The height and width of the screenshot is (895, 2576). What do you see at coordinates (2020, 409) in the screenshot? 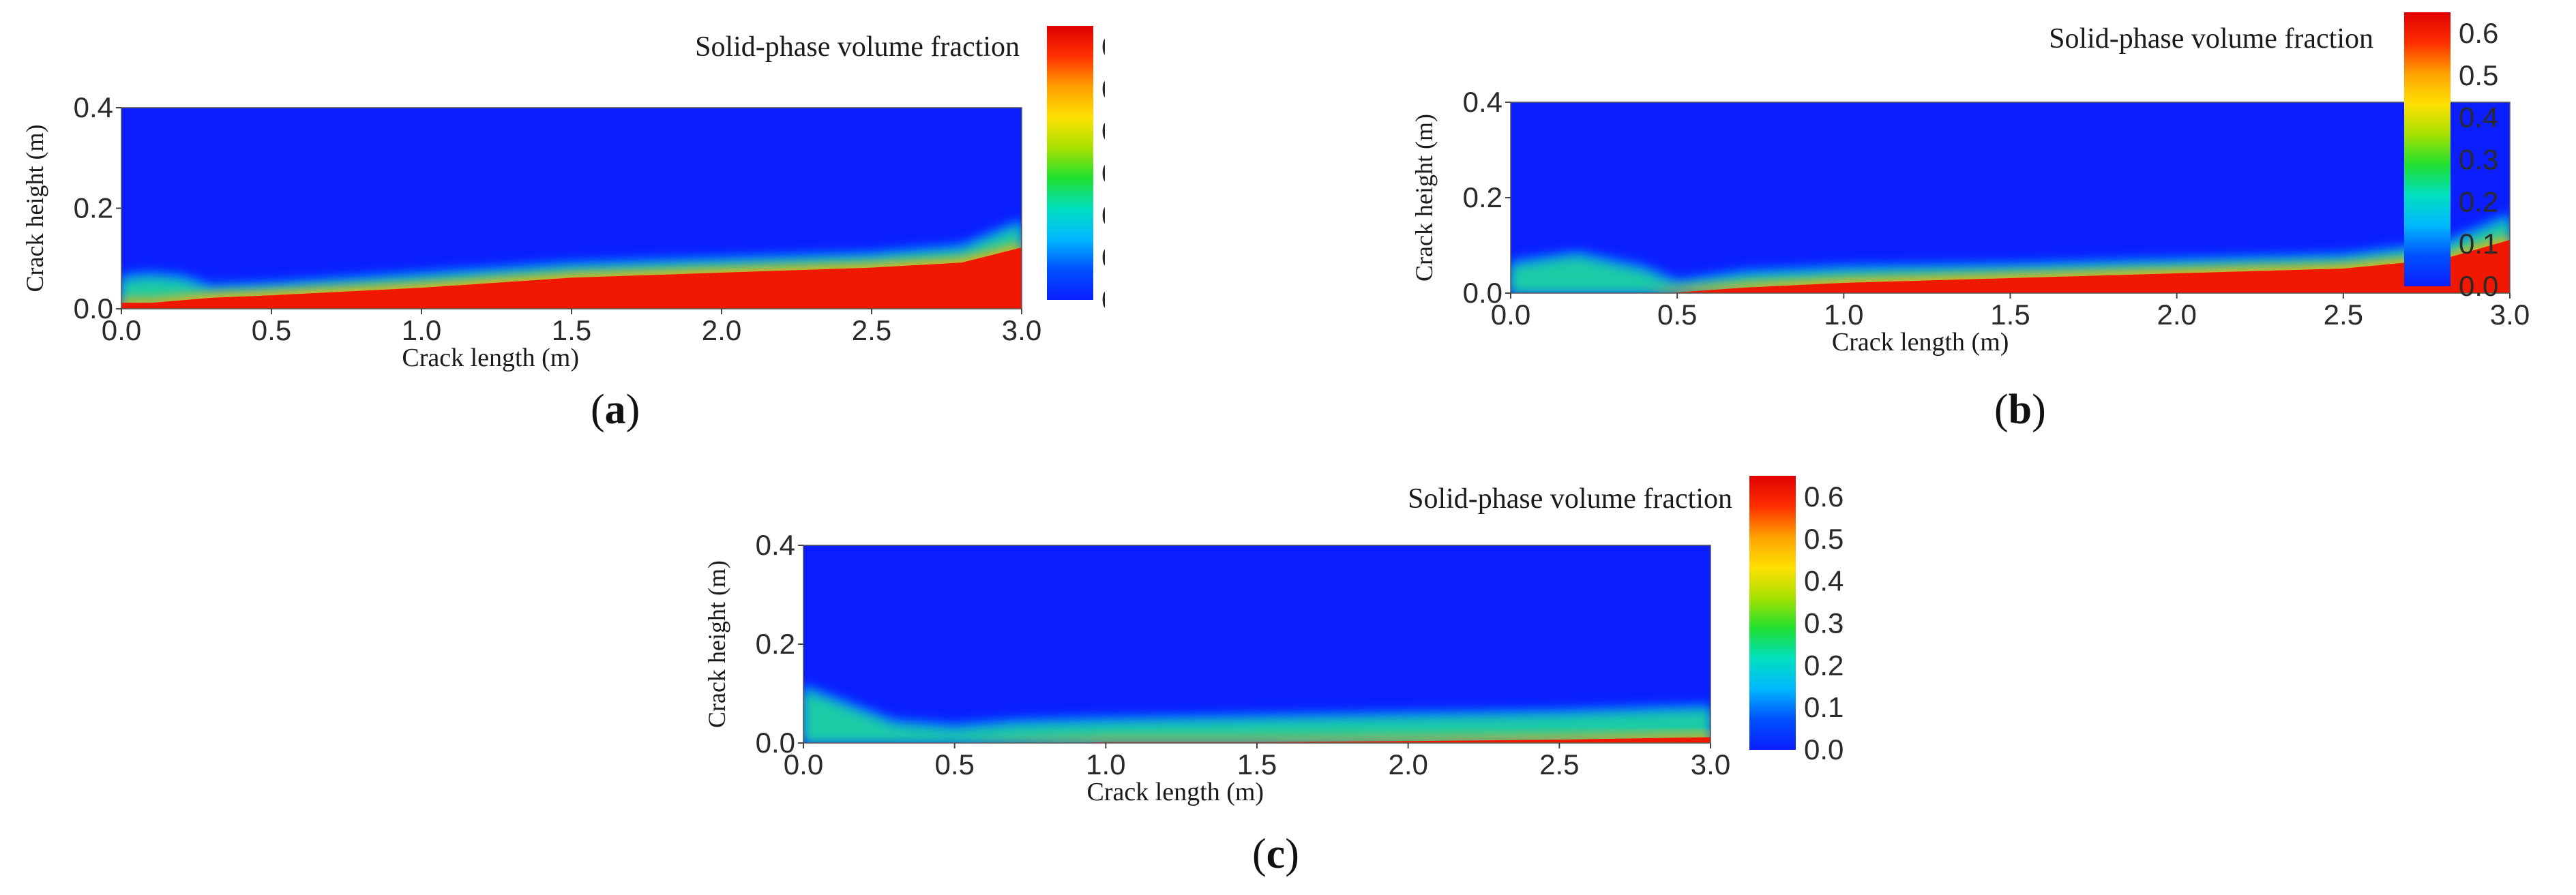
I see `caption-b: (b)` at bounding box center [2020, 409].